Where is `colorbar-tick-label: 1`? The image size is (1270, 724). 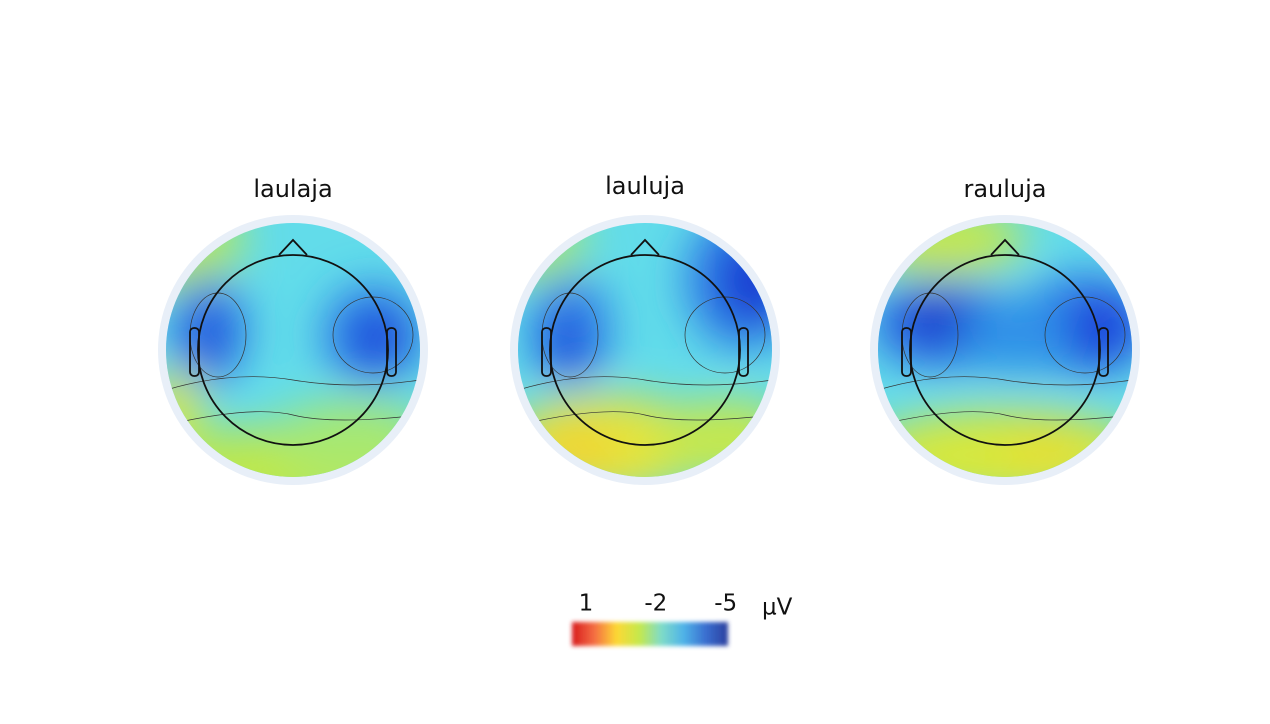
colorbar-tick-label: 1 is located at coordinates (586, 604).